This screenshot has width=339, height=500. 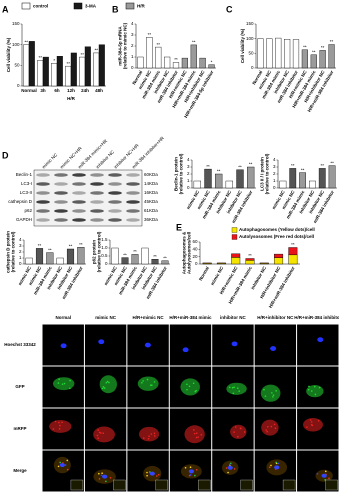 What do you see at coordinates (85, 90) in the screenshot?
I see `x-tick-label: 24h` at bounding box center [85, 90].